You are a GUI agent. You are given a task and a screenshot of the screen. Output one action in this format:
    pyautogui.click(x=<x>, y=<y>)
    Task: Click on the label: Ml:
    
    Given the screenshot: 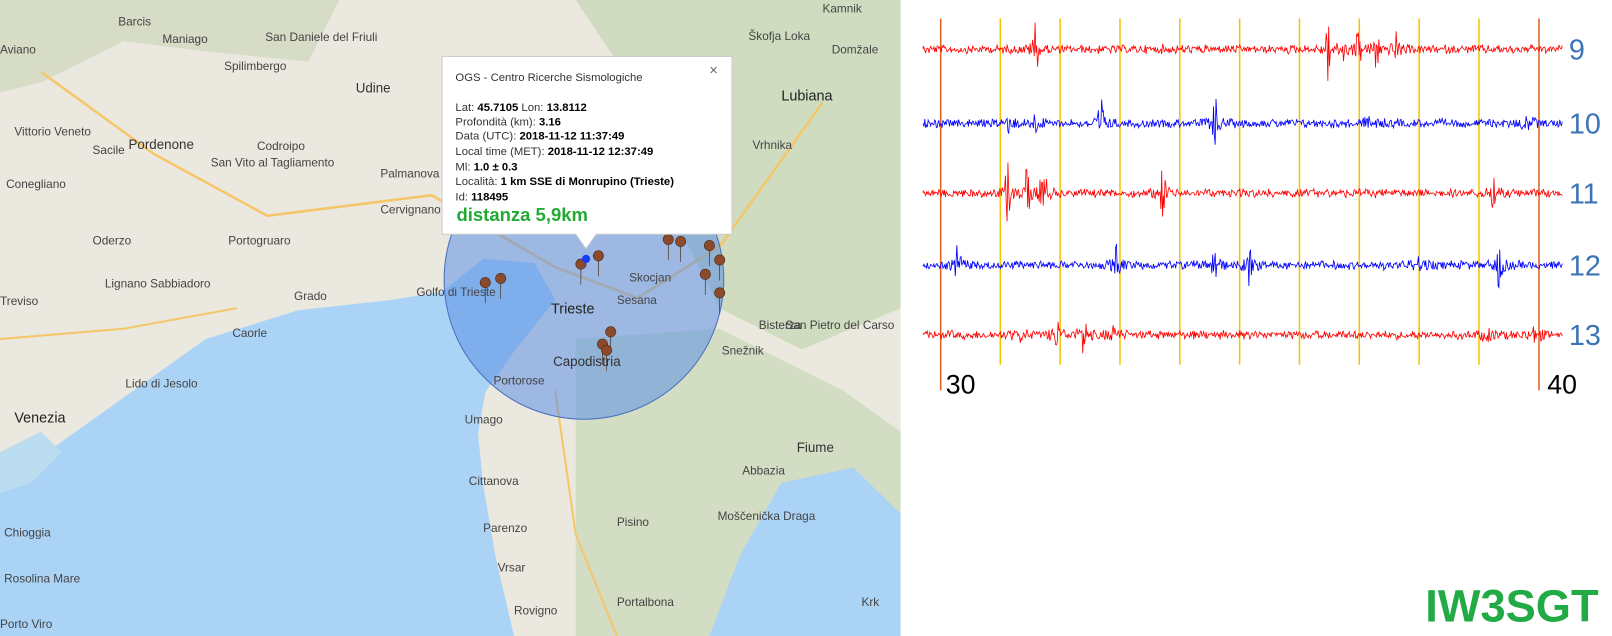 What is the action you would take?
    pyautogui.click(x=462, y=168)
    